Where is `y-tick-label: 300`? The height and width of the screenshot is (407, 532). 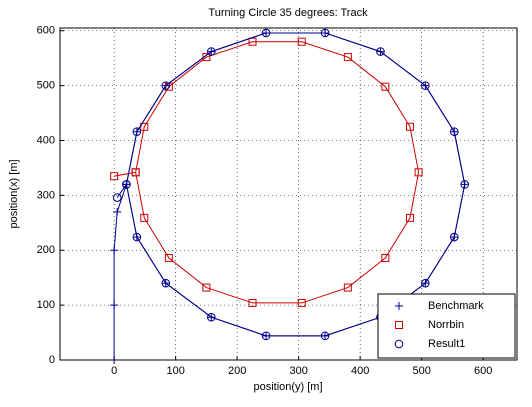 y-tick-label: 300 is located at coordinates (46, 195).